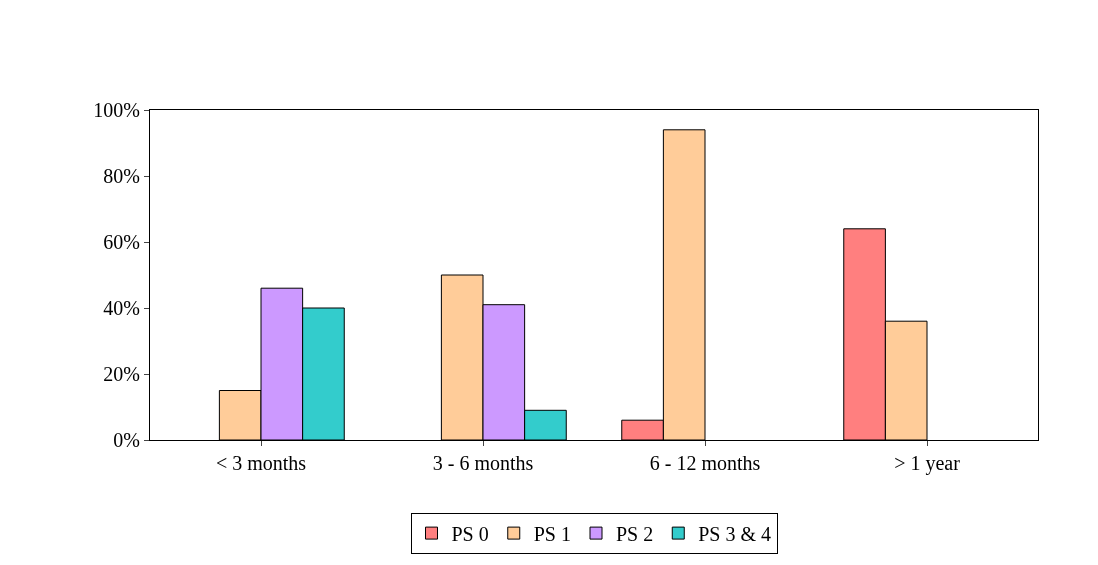 This screenshot has width=1098, height=565. Describe the element at coordinates (470, 533) in the screenshot. I see `legend-label: PS 0` at that location.